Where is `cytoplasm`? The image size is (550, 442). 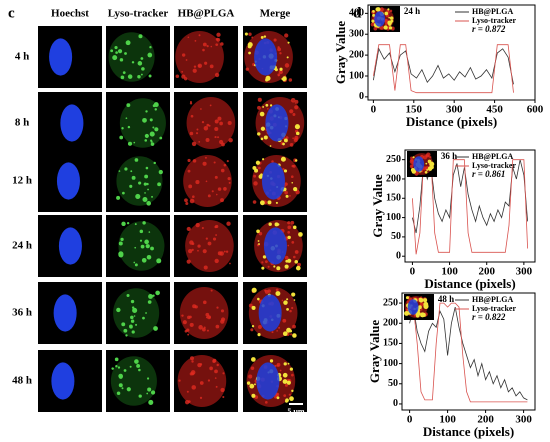
cytoplasm is located at coordinates (133, 381).